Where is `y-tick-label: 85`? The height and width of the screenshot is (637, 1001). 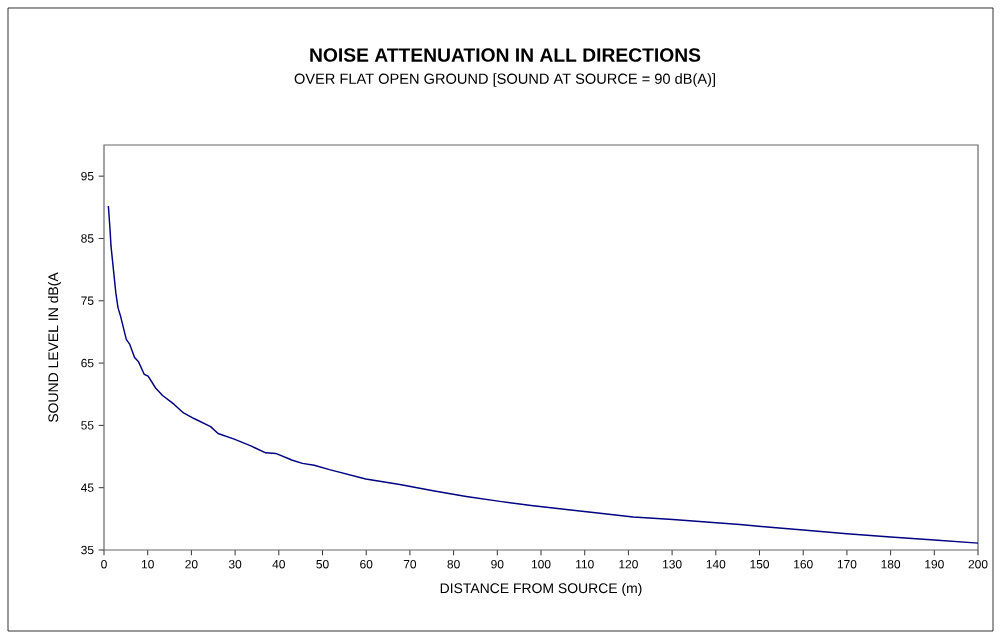 y-tick-label: 85 is located at coordinates (87, 238).